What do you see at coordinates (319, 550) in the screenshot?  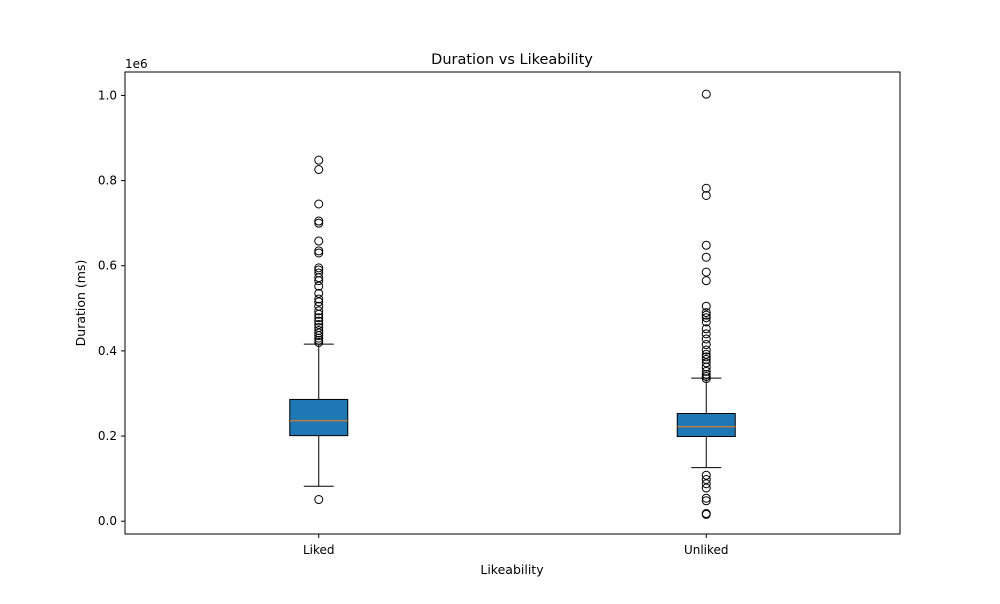 I see `x-tick-label: Liked` at bounding box center [319, 550].